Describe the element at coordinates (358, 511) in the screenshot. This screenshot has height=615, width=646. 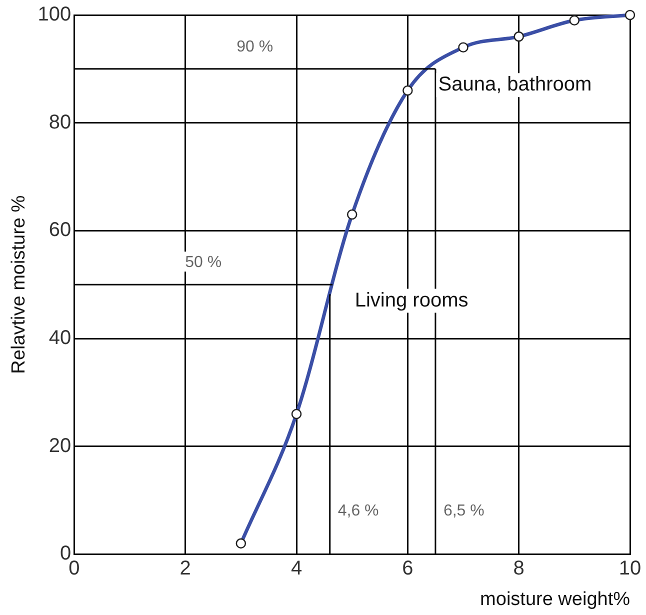
I see `ref-line-label: 4,6 %` at that location.